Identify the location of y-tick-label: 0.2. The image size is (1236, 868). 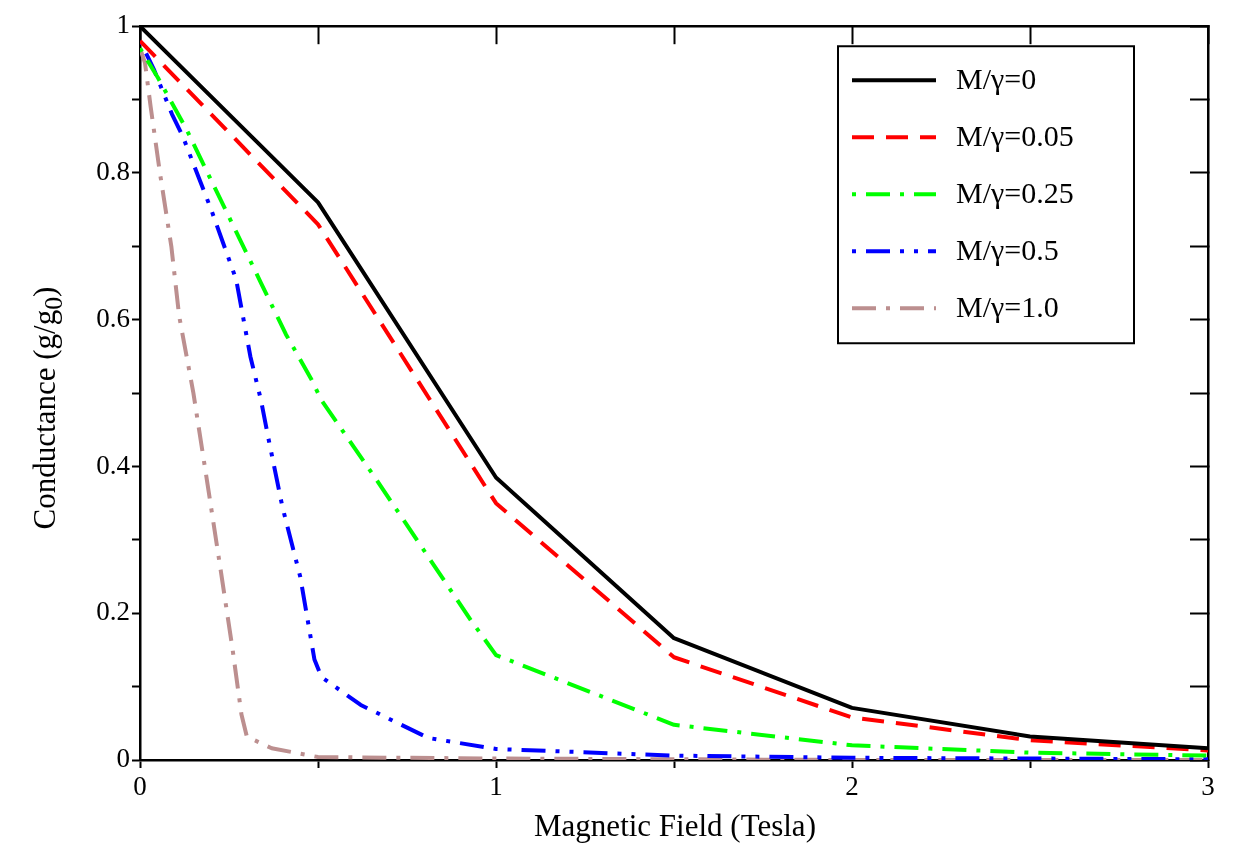
(113, 611).